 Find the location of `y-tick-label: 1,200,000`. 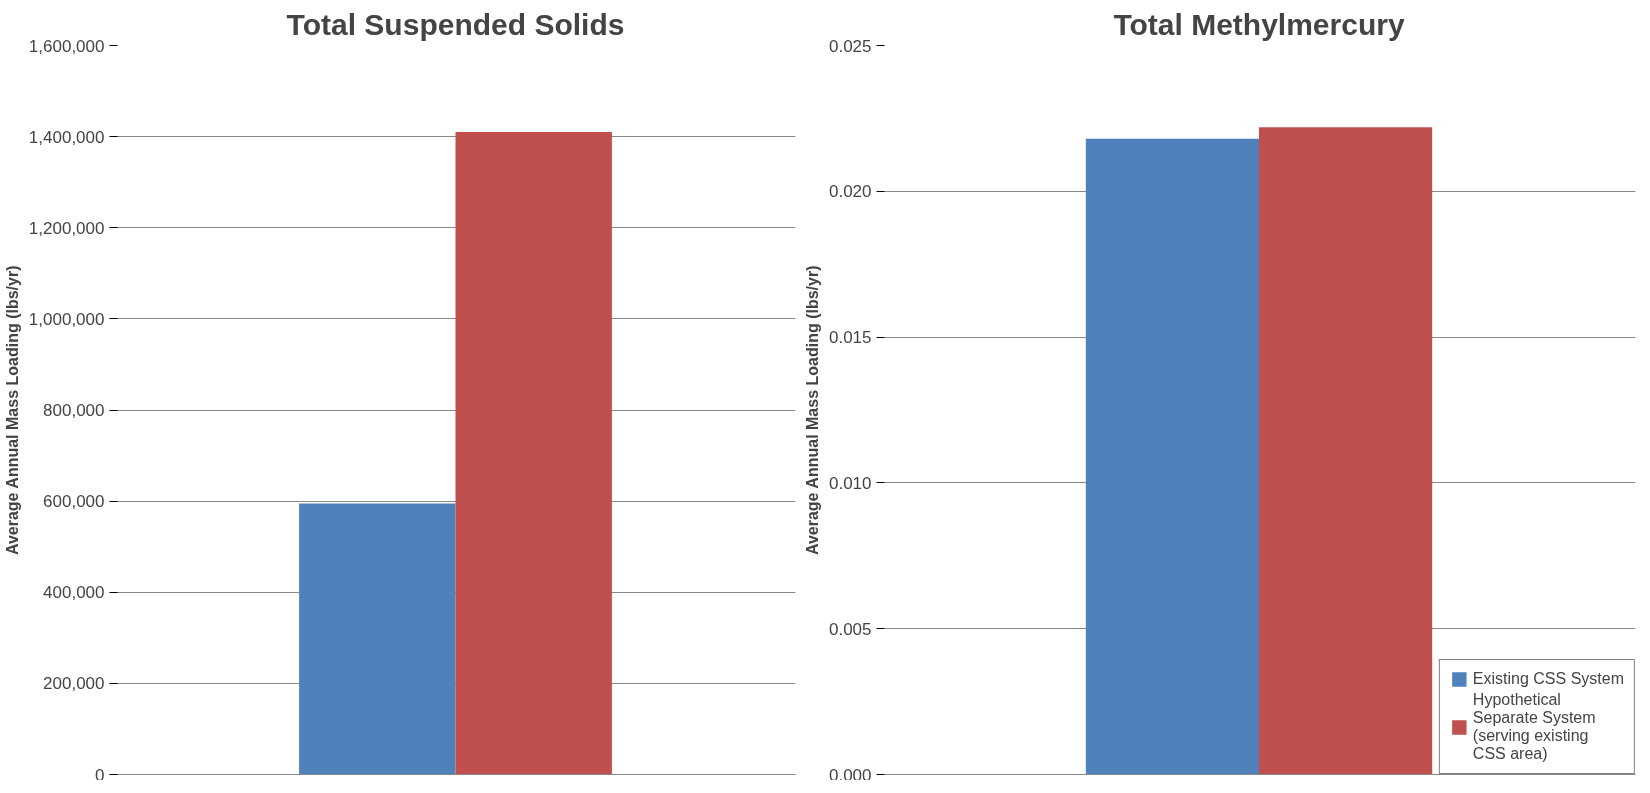

y-tick-label: 1,200,000 is located at coordinates (66, 228).